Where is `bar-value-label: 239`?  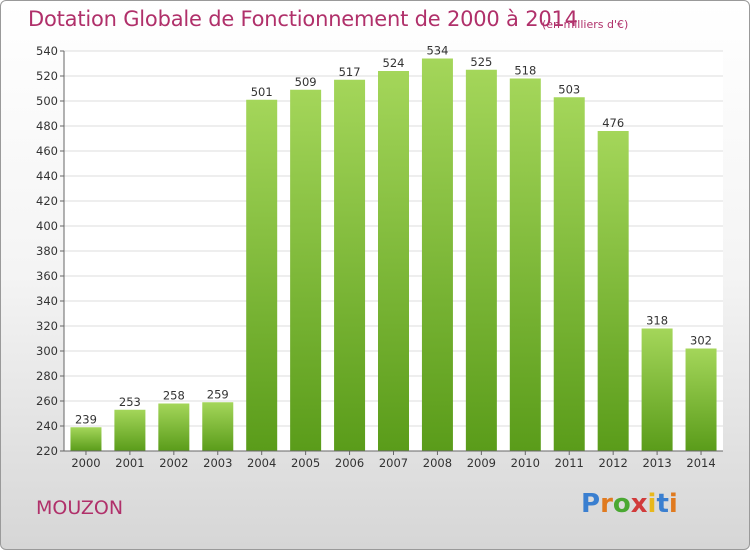 bar-value-label: 239 is located at coordinates (86, 419).